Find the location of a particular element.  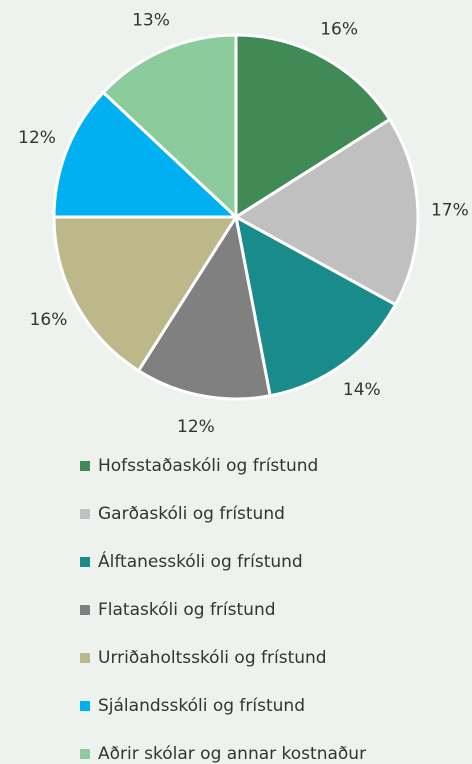

data-label: 17% is located at coordinates (450, 210).